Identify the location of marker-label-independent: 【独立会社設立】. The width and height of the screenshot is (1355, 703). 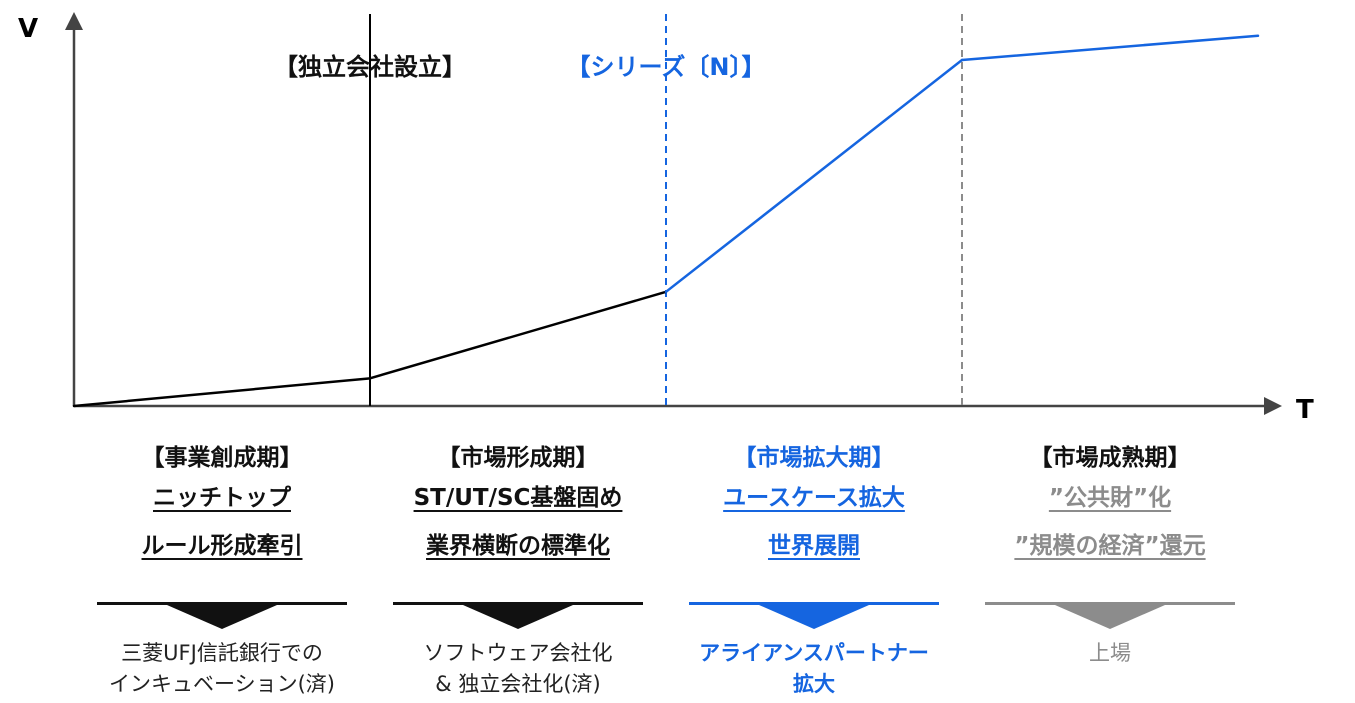
(370, 67).